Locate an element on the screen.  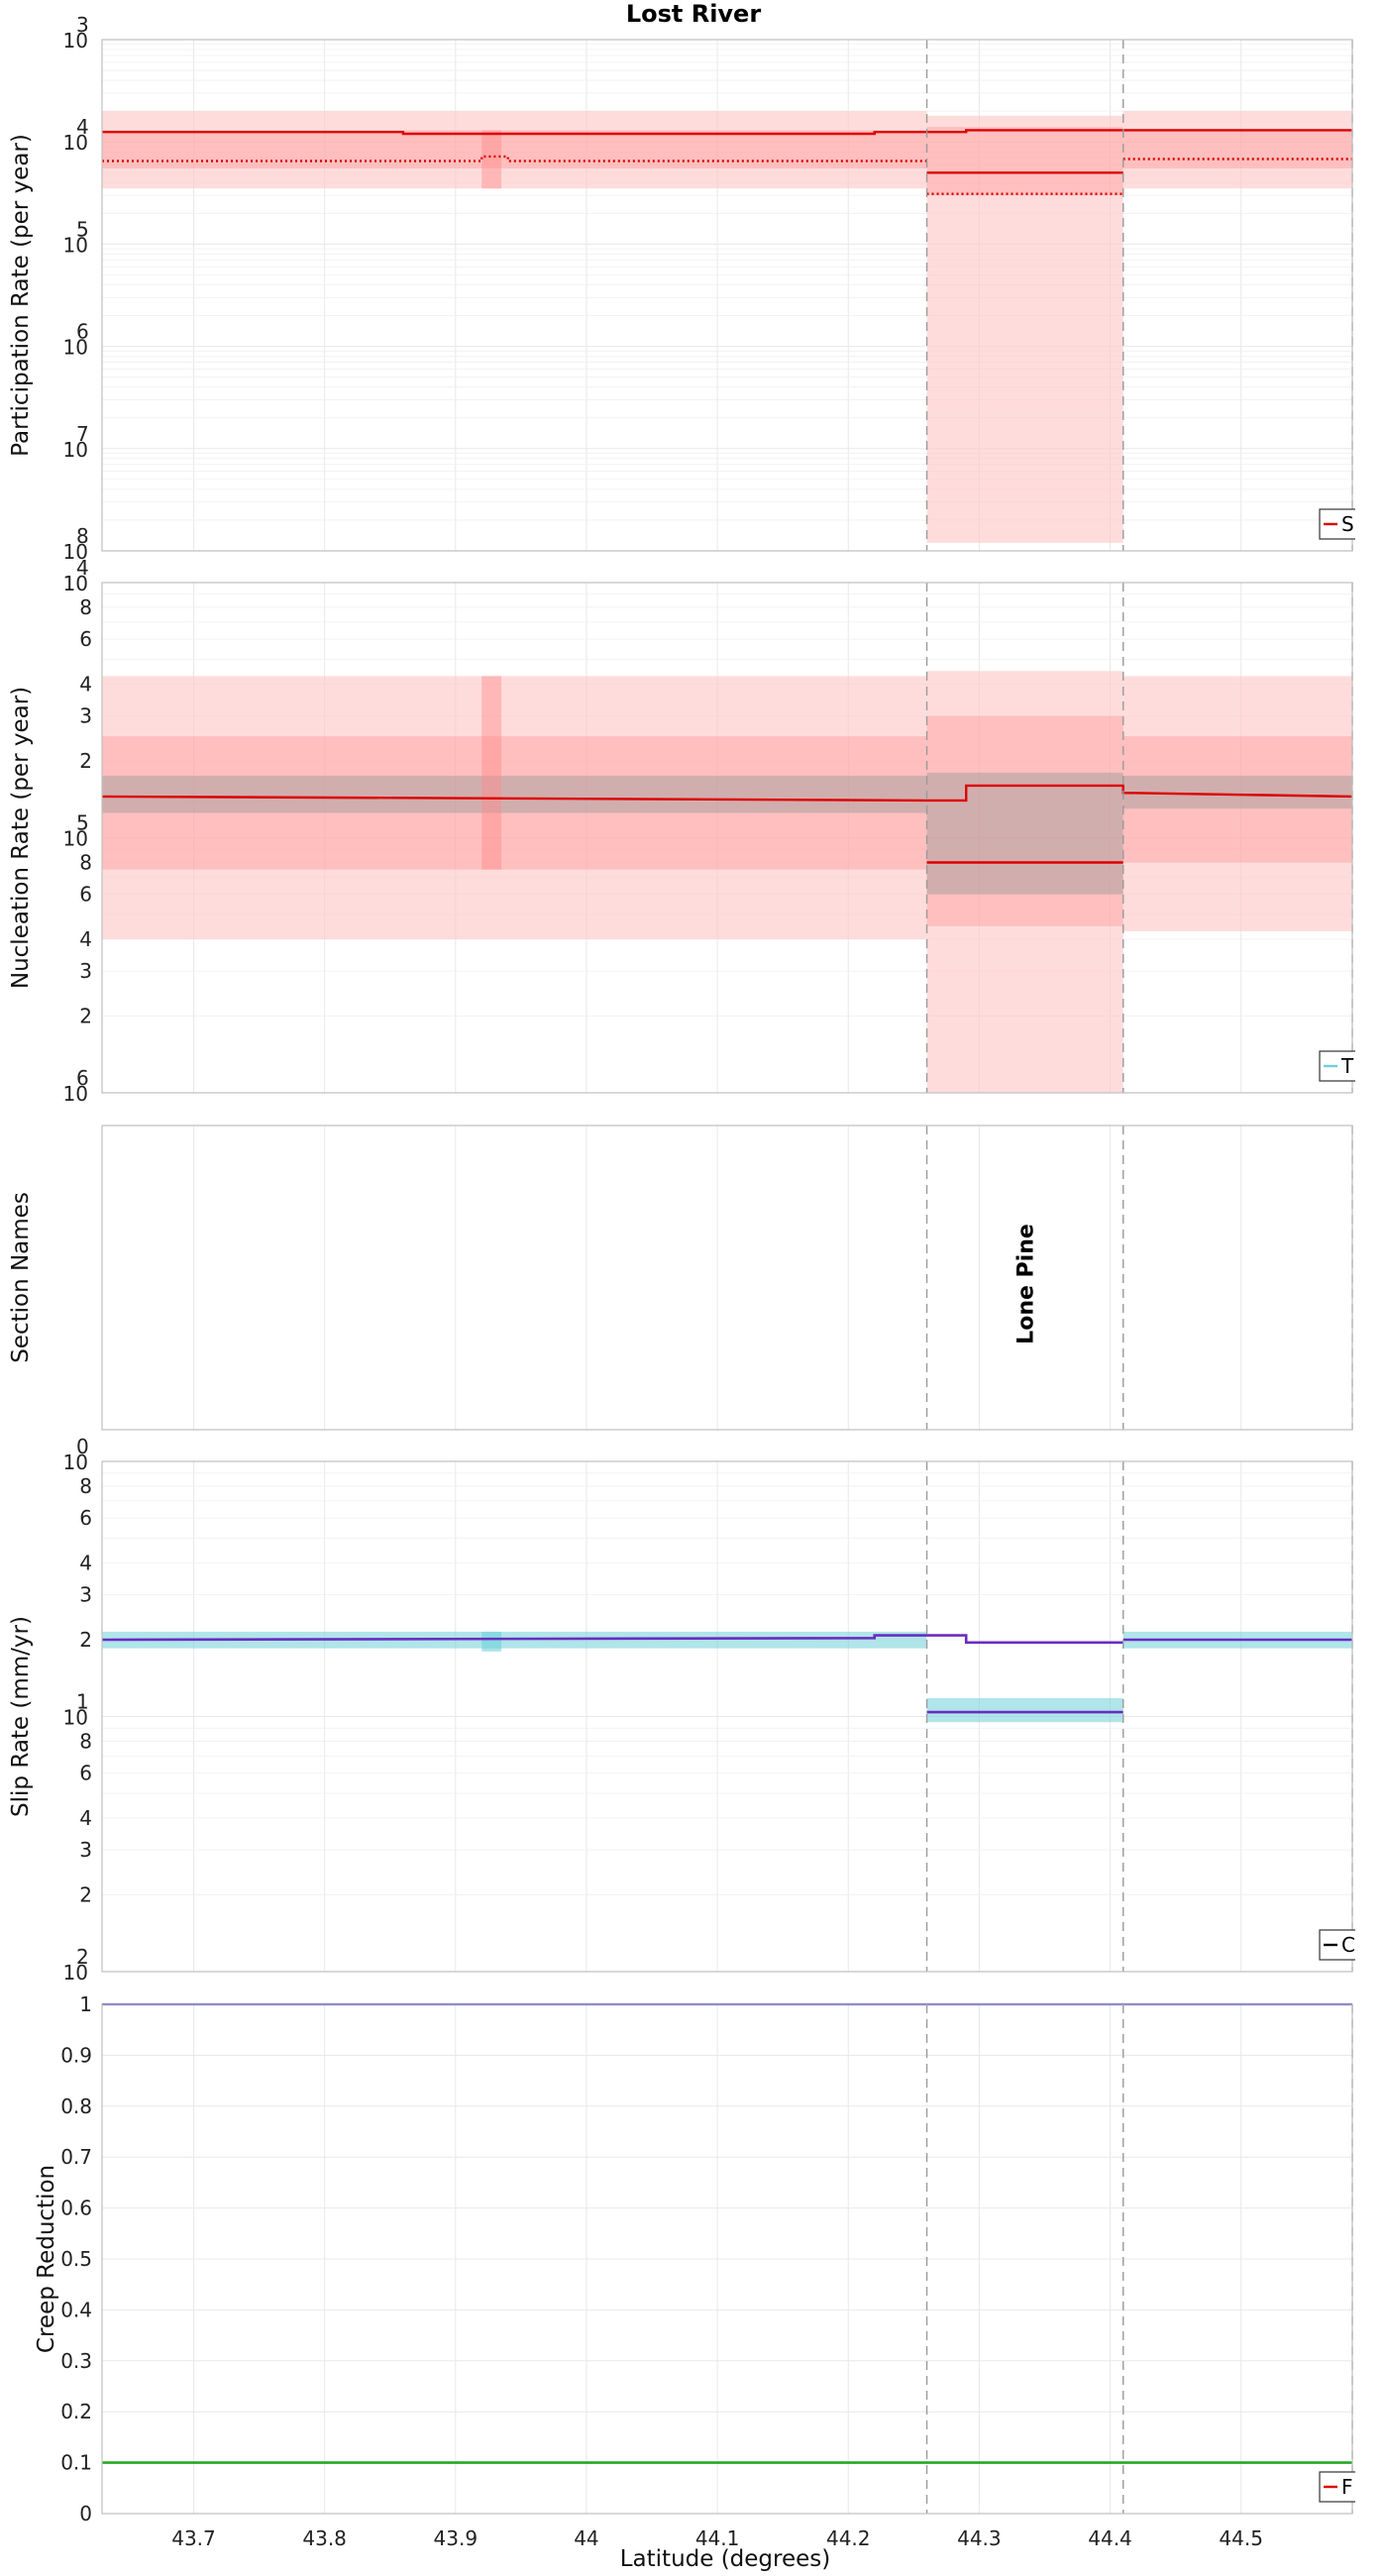
y-tick-label: 0.4 is located at coordinates (76, 2309).